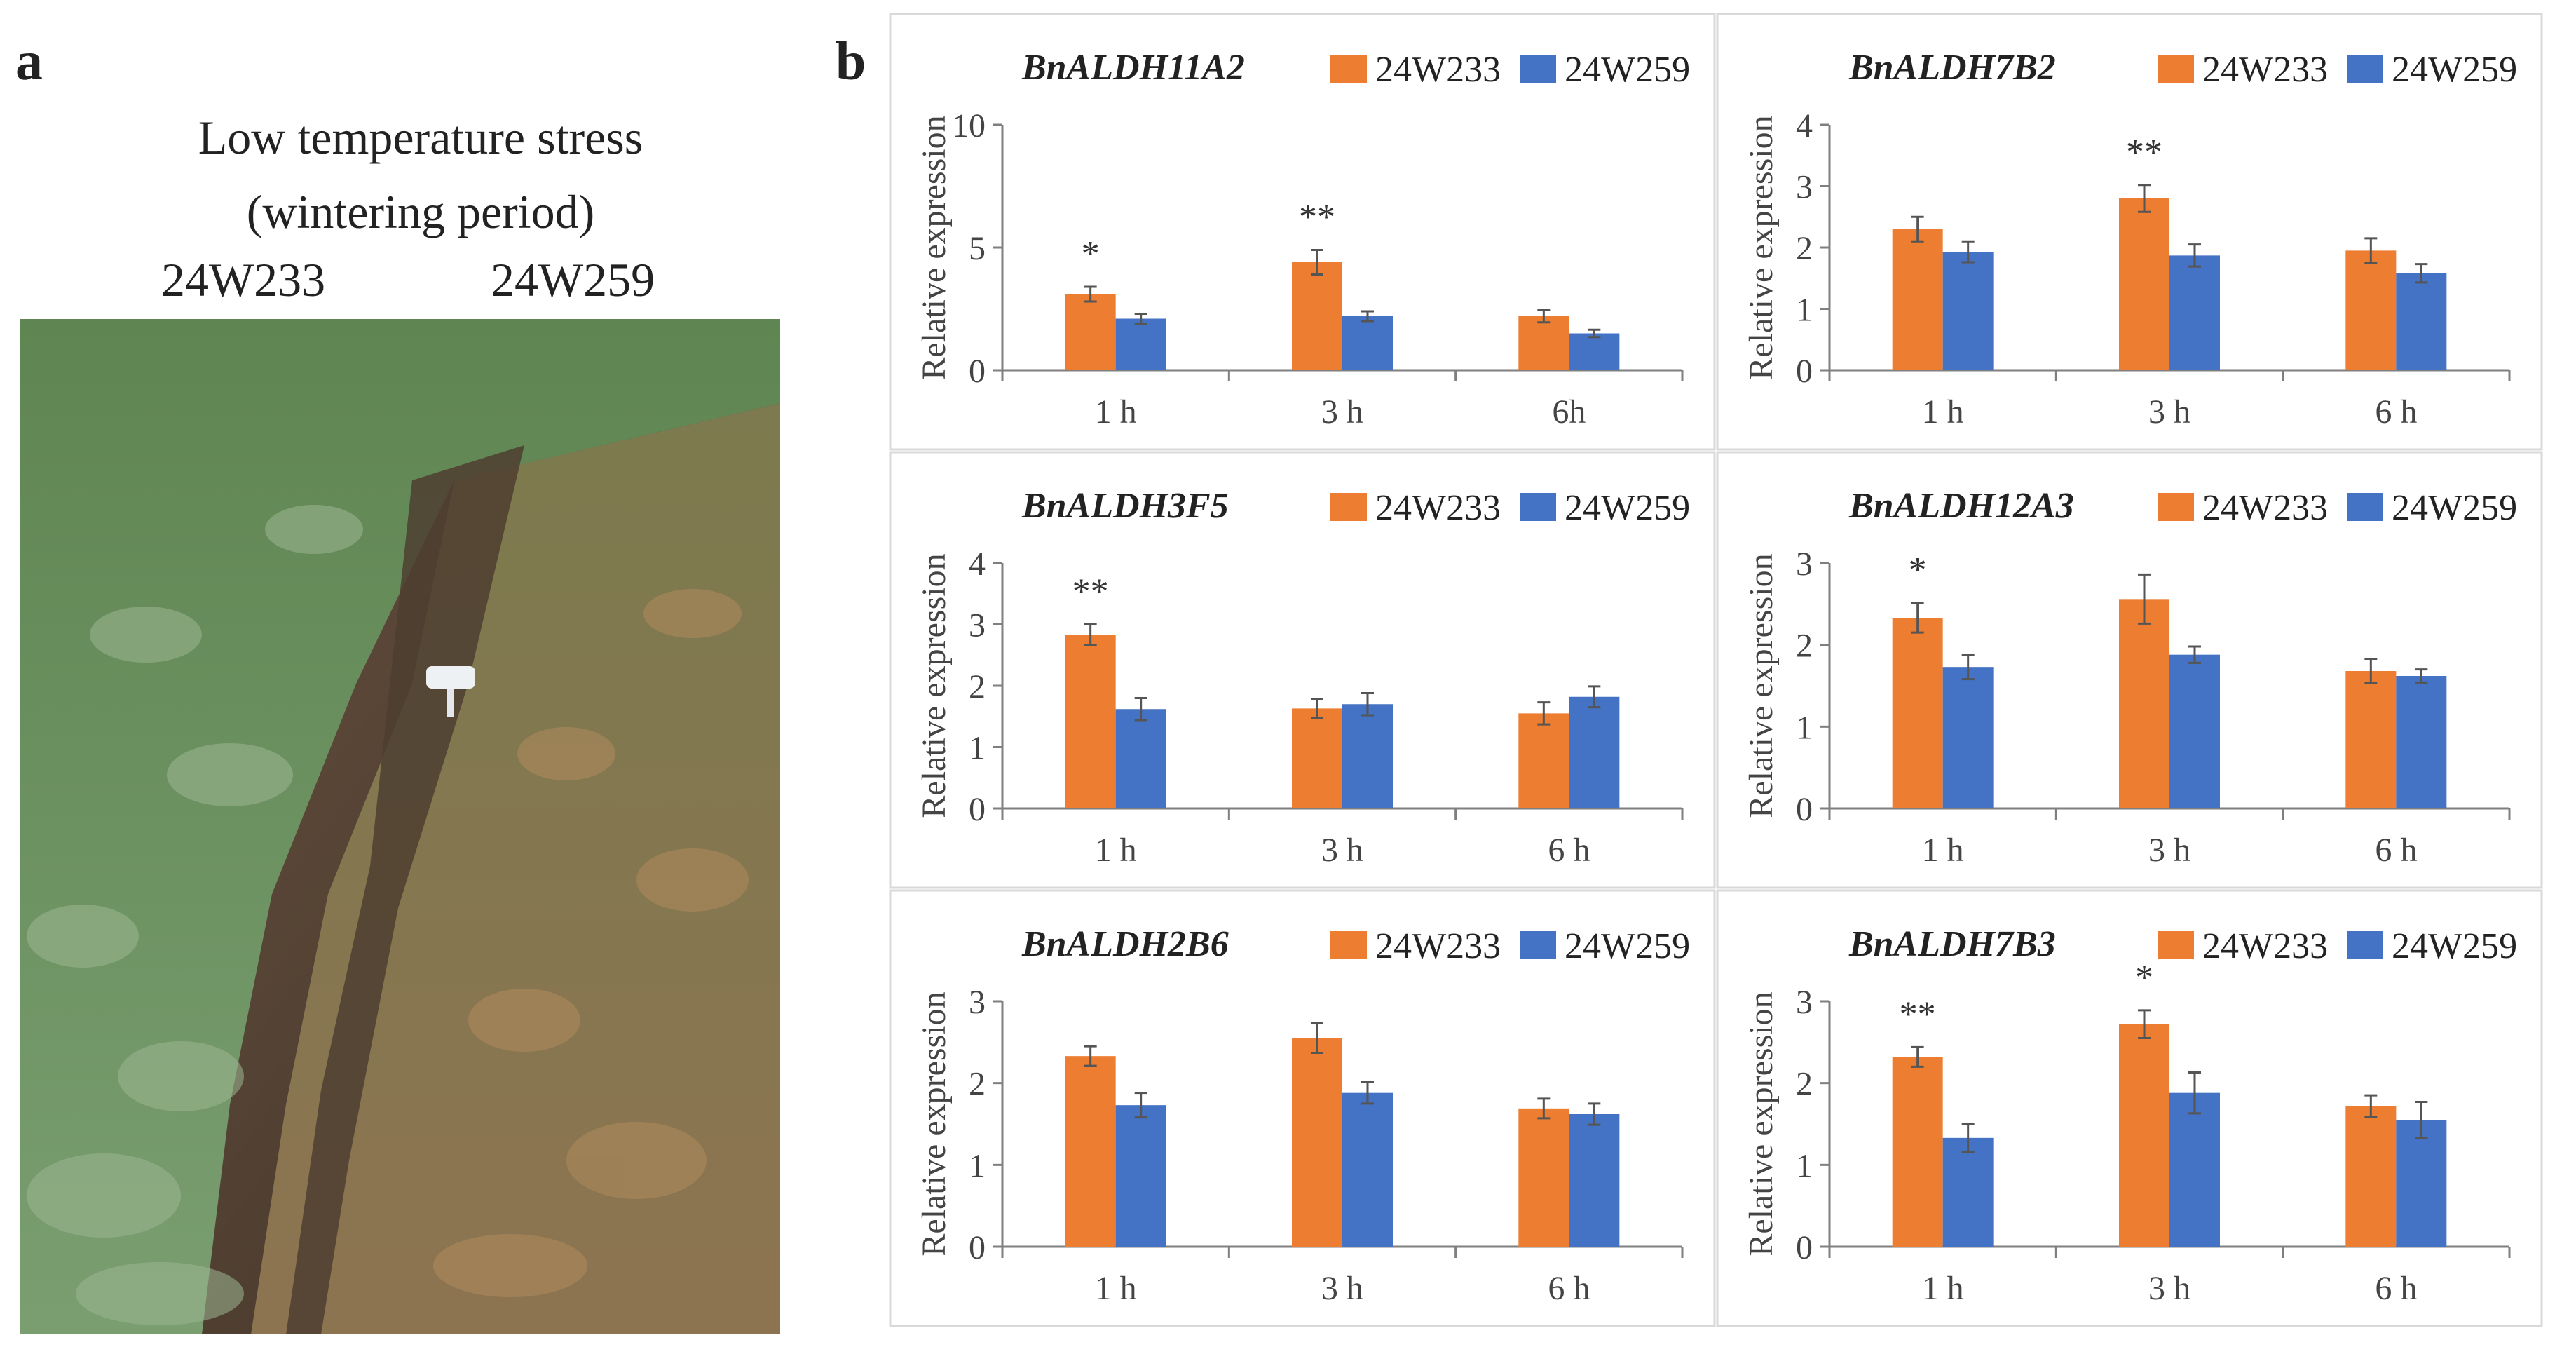  What do you see at coordinates (969, 126) in the screenshot?
I see `y-tick-label: 10` at bounding box center [969, 126].